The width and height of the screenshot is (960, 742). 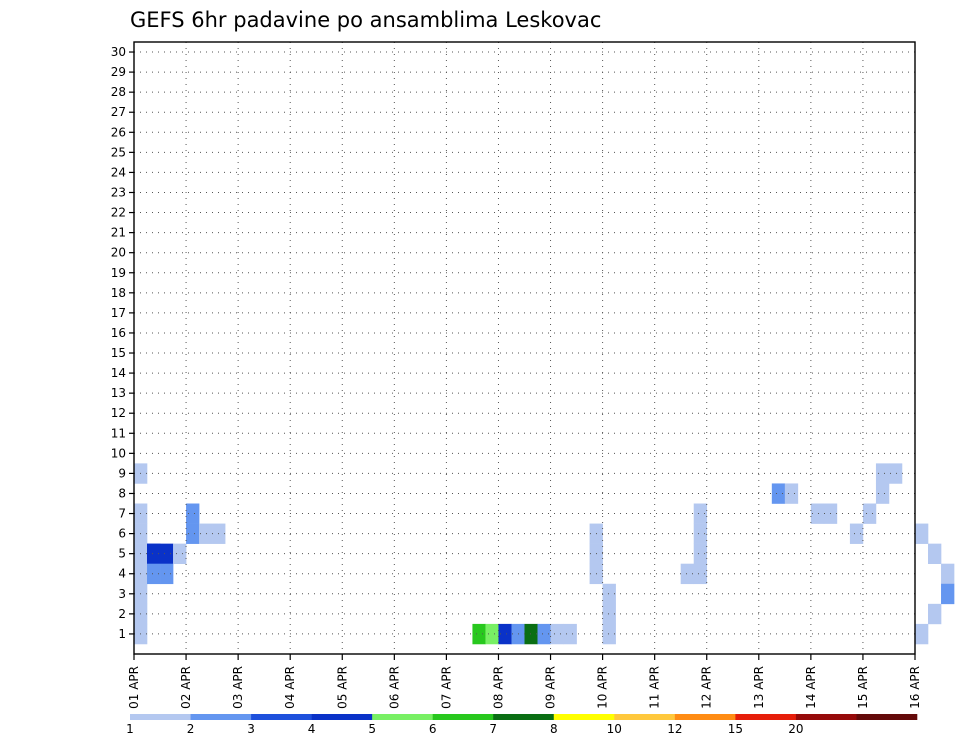 I want to click on y-tick-label: 28, so click(x=118, y=92).